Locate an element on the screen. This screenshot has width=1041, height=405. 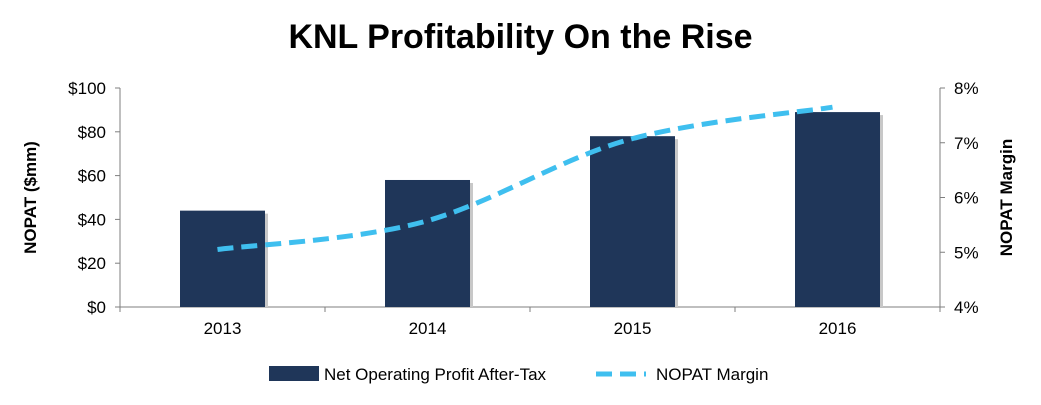
x-tick-label: 2014 is located at coordinates (428, 328).